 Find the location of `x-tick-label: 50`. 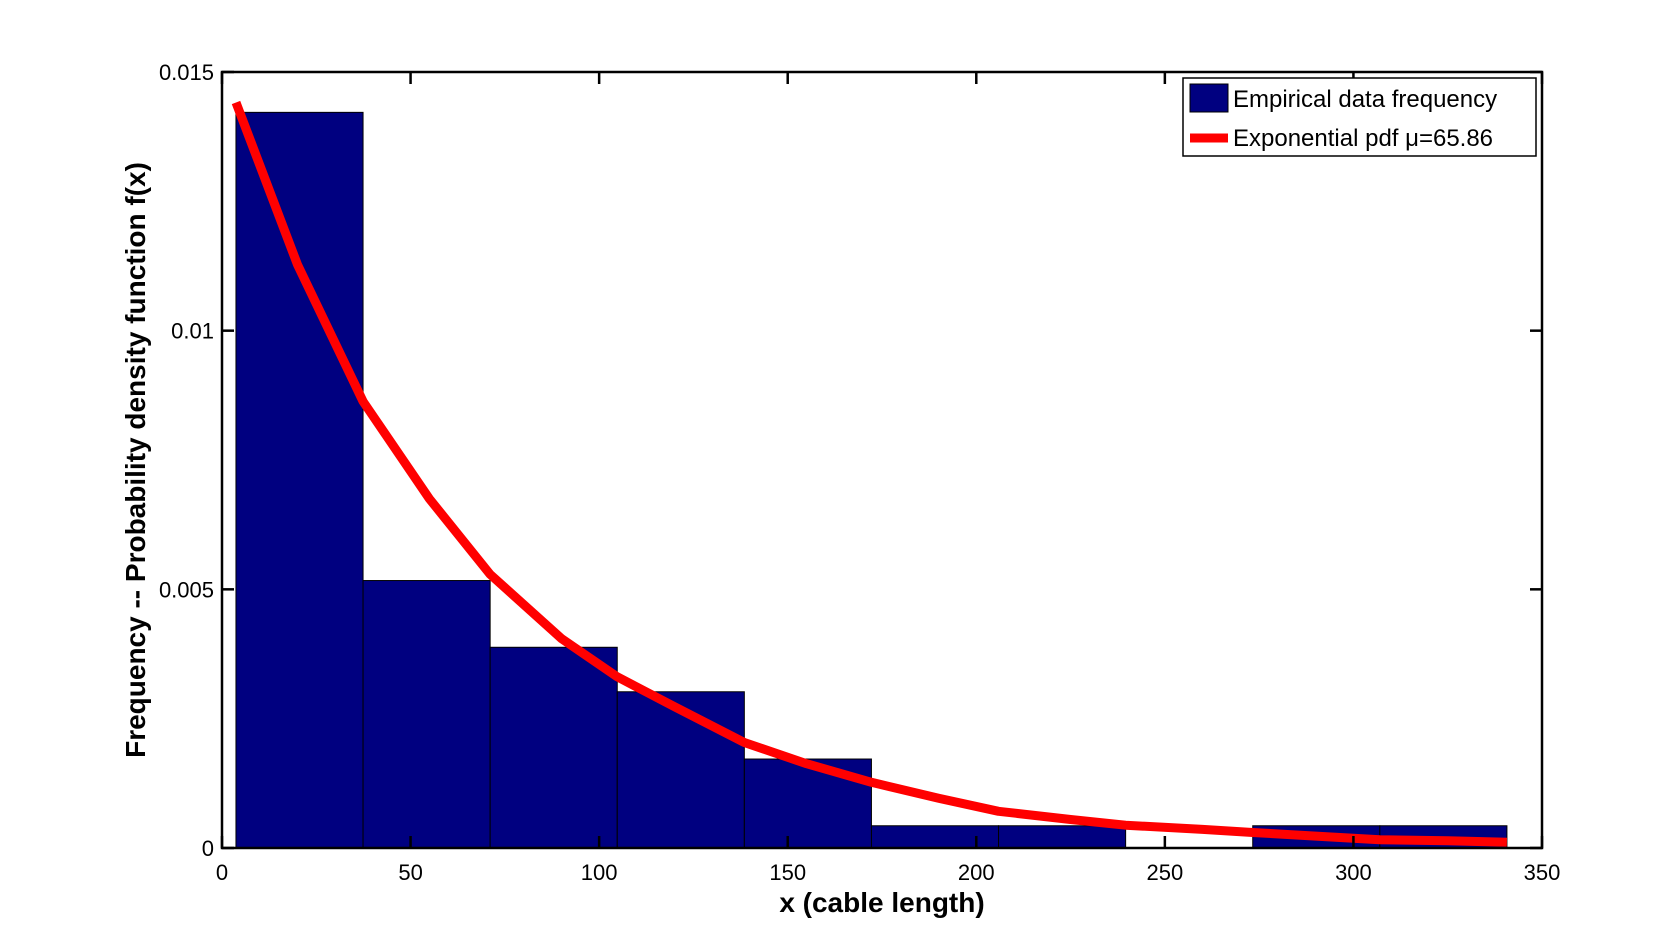

x-tick-label: 50 is located at coordinates (410, 872).